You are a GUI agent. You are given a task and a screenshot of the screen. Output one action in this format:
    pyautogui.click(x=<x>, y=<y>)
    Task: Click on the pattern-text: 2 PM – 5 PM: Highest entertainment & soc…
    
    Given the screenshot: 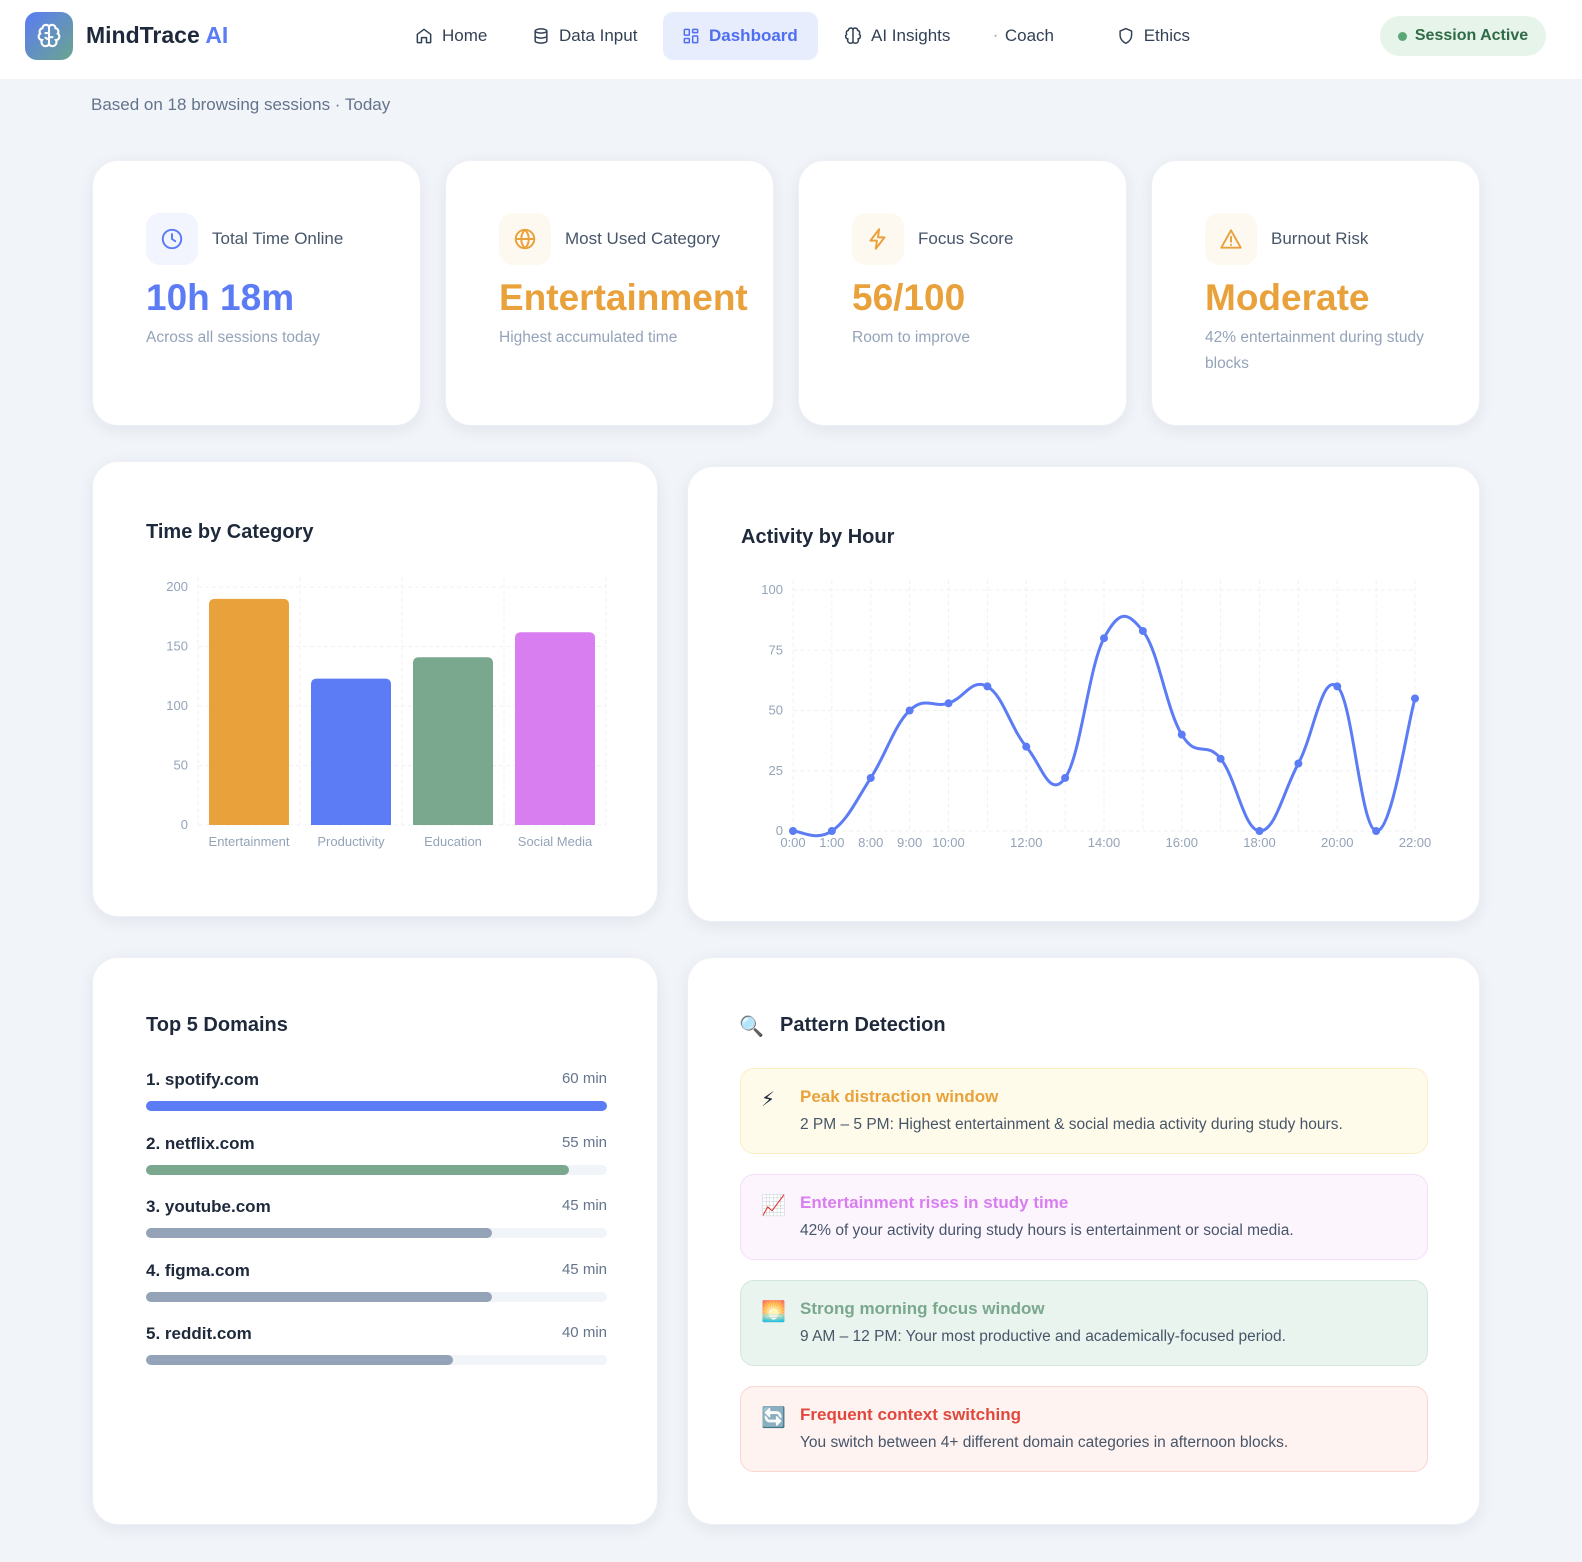 What is the action you would take?
    pyautogui.click(x=1071, y=1124)
    